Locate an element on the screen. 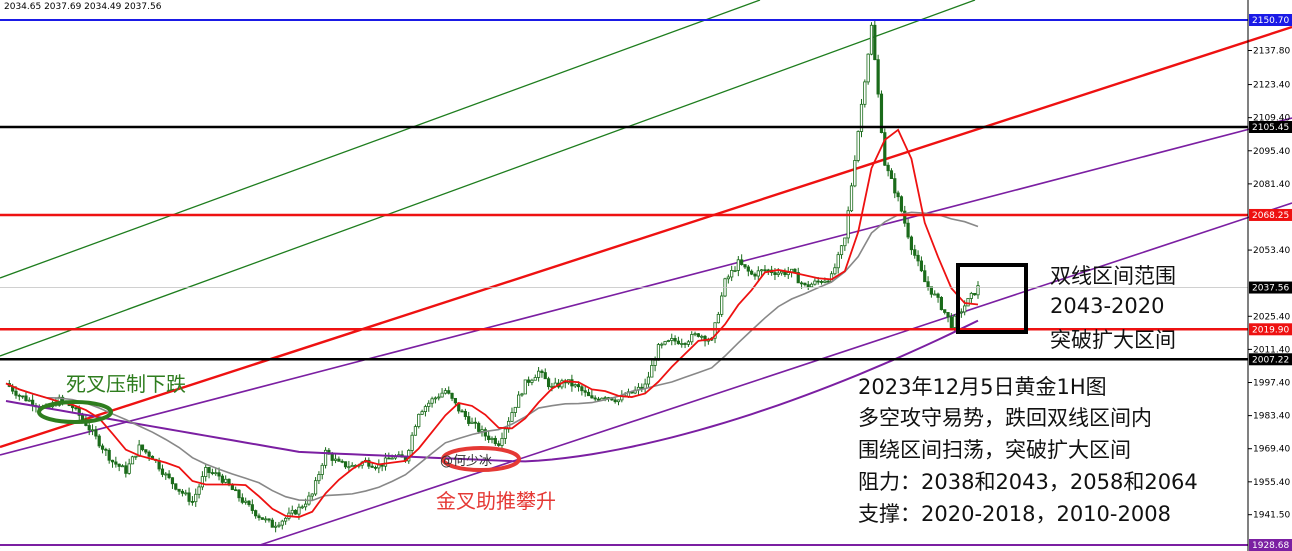 This screenshot has height=551, width=1292. price-tag: 2068.25 is located at coordinates (1270, 214).